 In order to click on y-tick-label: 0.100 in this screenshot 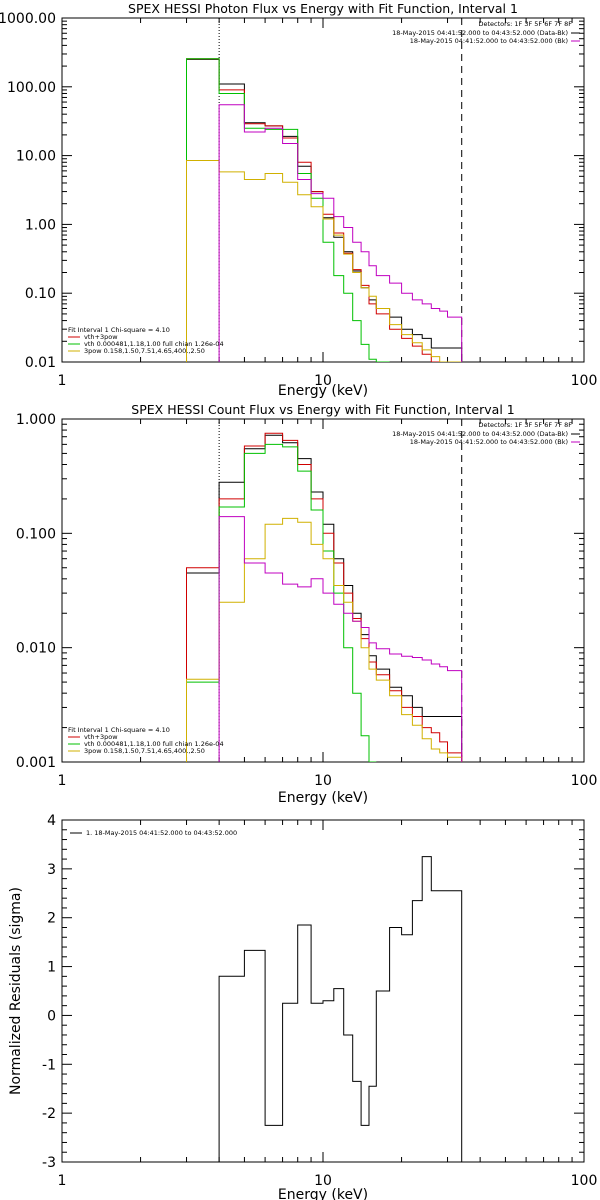, I will do `click(36, 534)`.